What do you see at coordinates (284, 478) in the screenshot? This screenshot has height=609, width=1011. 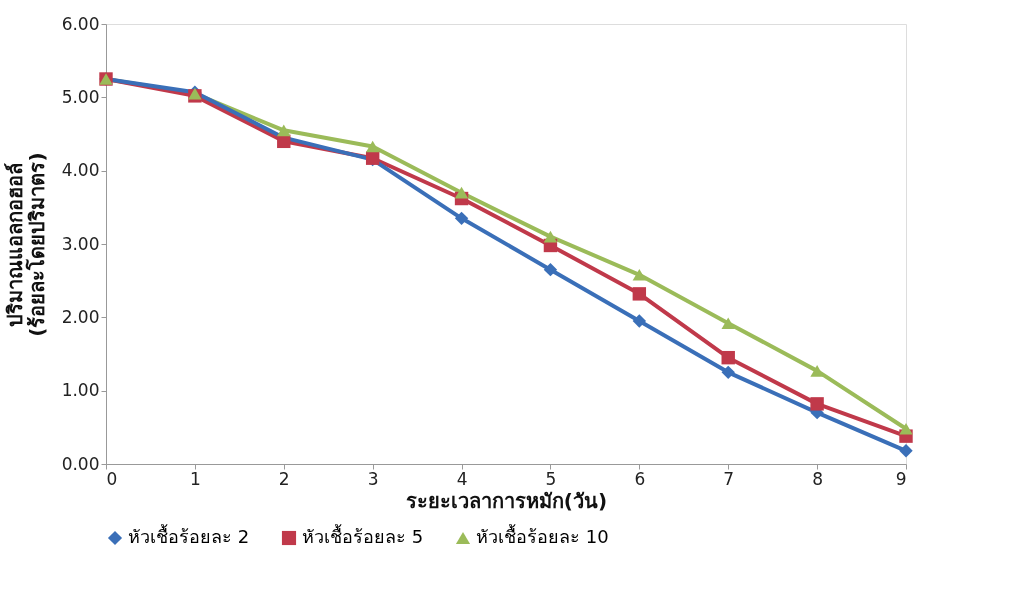 I see `x-tick-label: 2` at bounding box center [284, 478].